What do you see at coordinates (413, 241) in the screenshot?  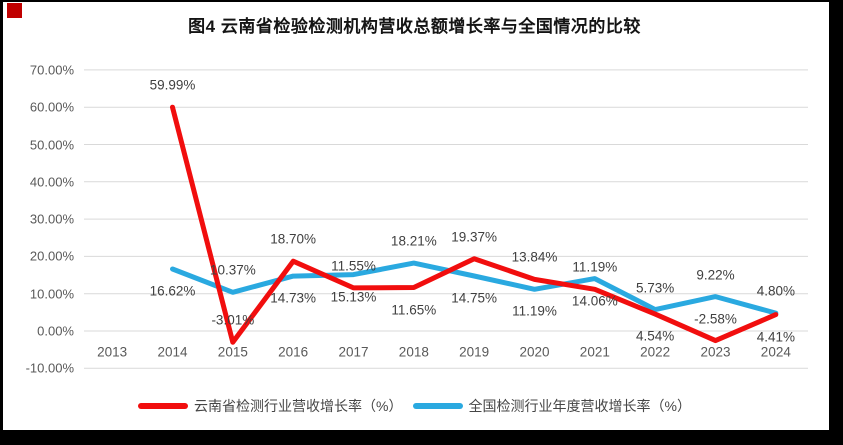 I see `data-label-national-2018: 18.21%` at bounding box center [413, 241].